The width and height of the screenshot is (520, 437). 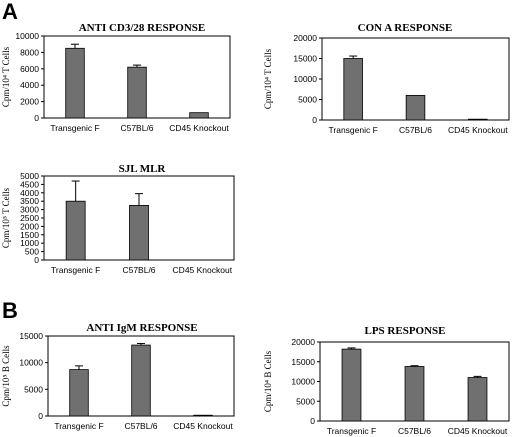 I want to click on chart-title-lps: LPS RESPONSE, so click(x=405, y=331).